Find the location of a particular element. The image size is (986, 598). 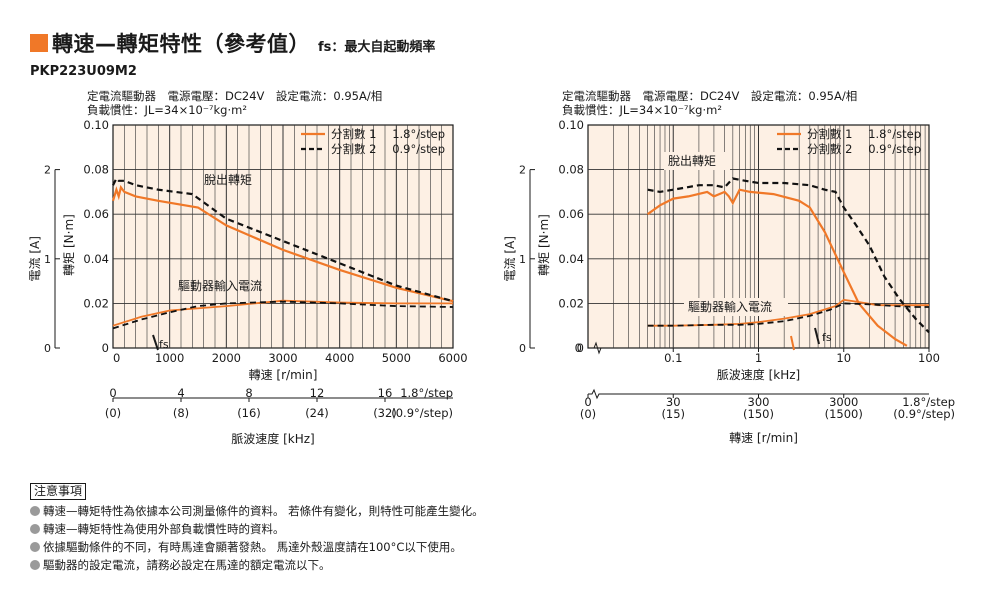

title-marker is located at coordinates (39, 43).